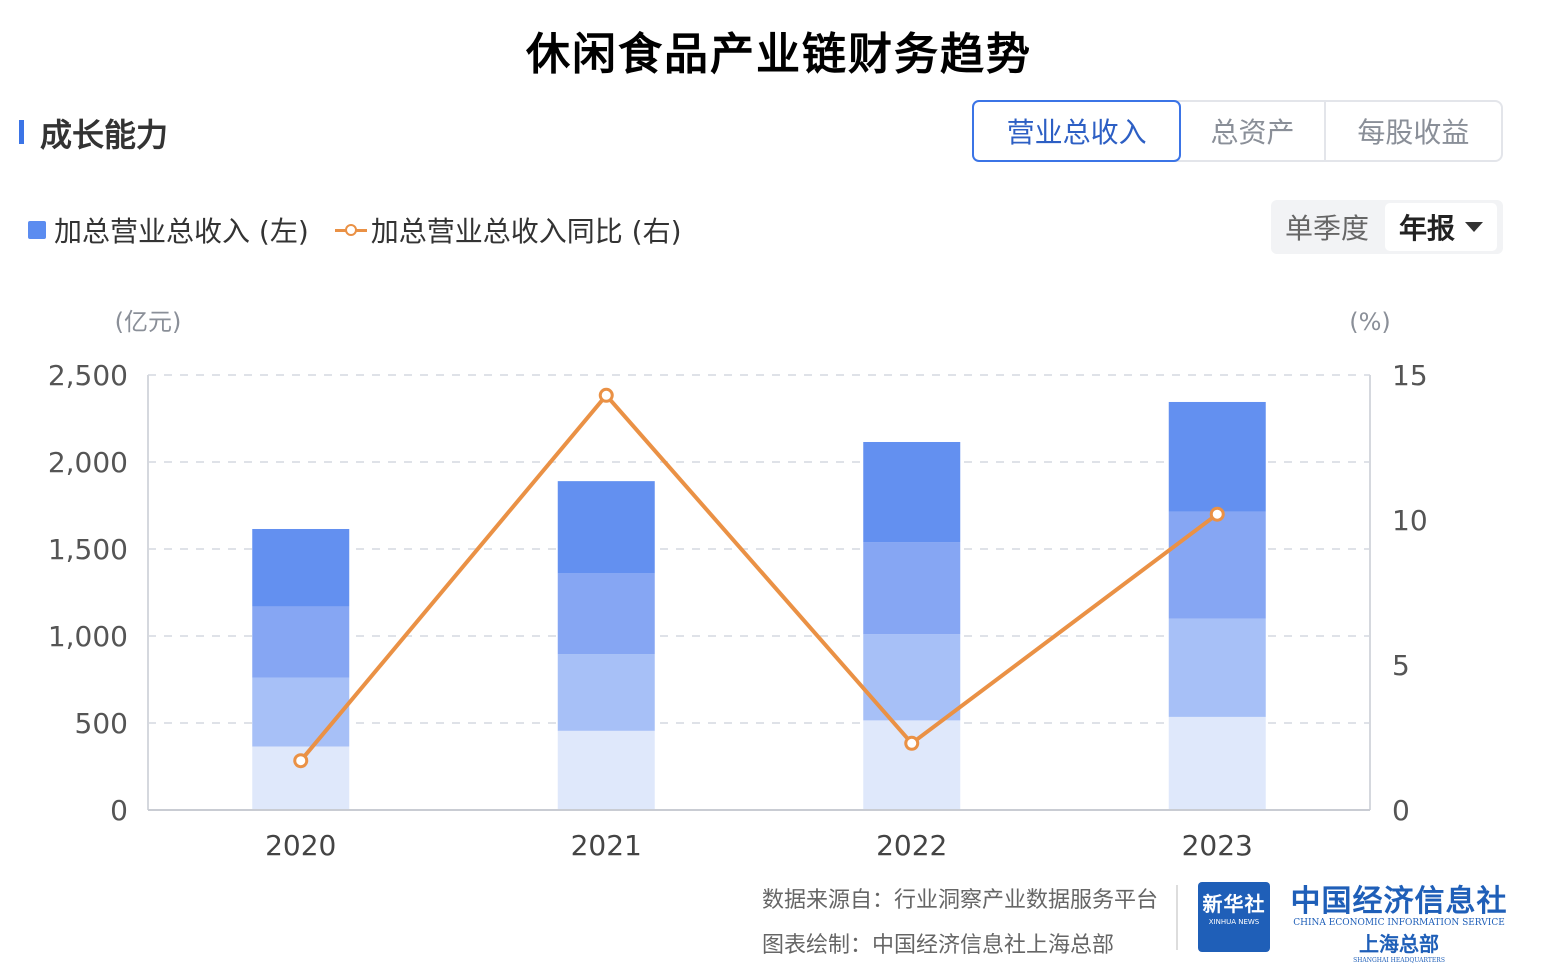 The width and height of the screenshot is (1558, 972). I want to click on left-tick-label: 1,500, so click(88, 549).